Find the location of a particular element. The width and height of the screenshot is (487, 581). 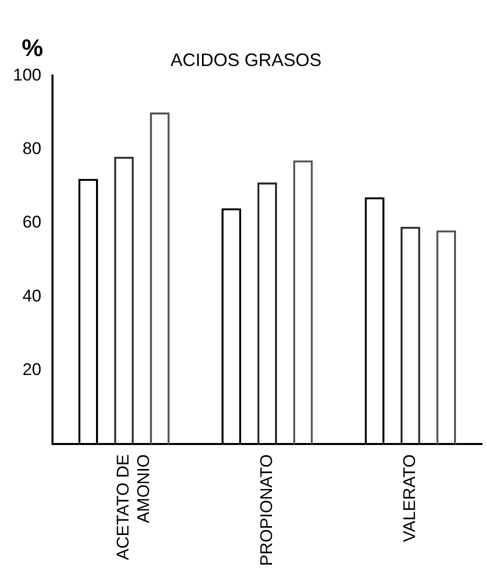

x-tick-label: ACETATO DE AMONIO is located at coordinates (134, 507).